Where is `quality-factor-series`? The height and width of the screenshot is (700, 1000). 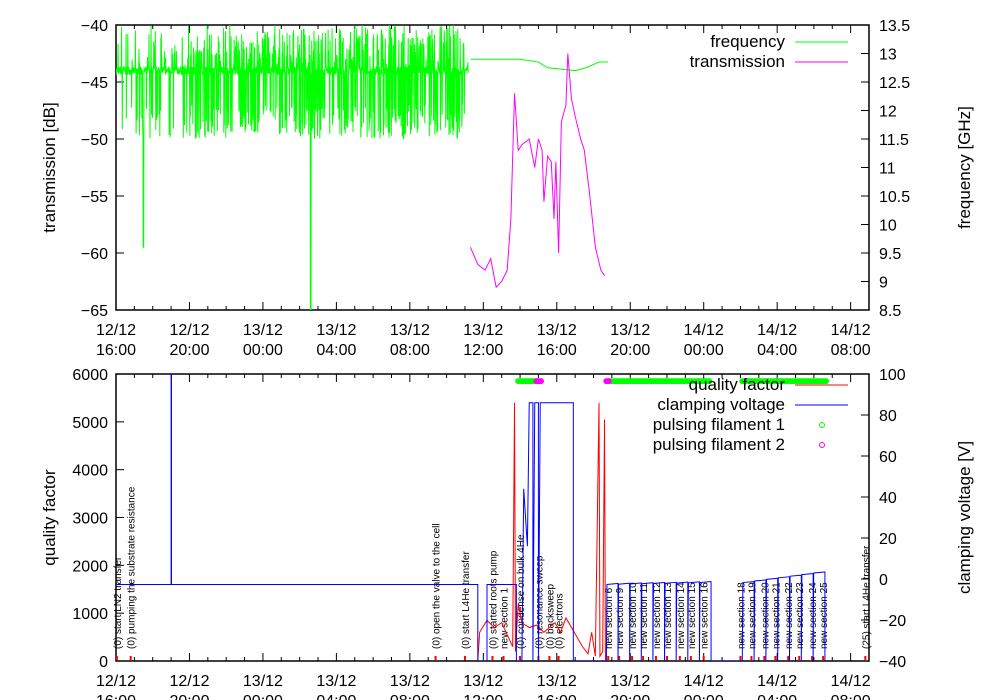 quality-factor-series is located at coordinates (541, 531).